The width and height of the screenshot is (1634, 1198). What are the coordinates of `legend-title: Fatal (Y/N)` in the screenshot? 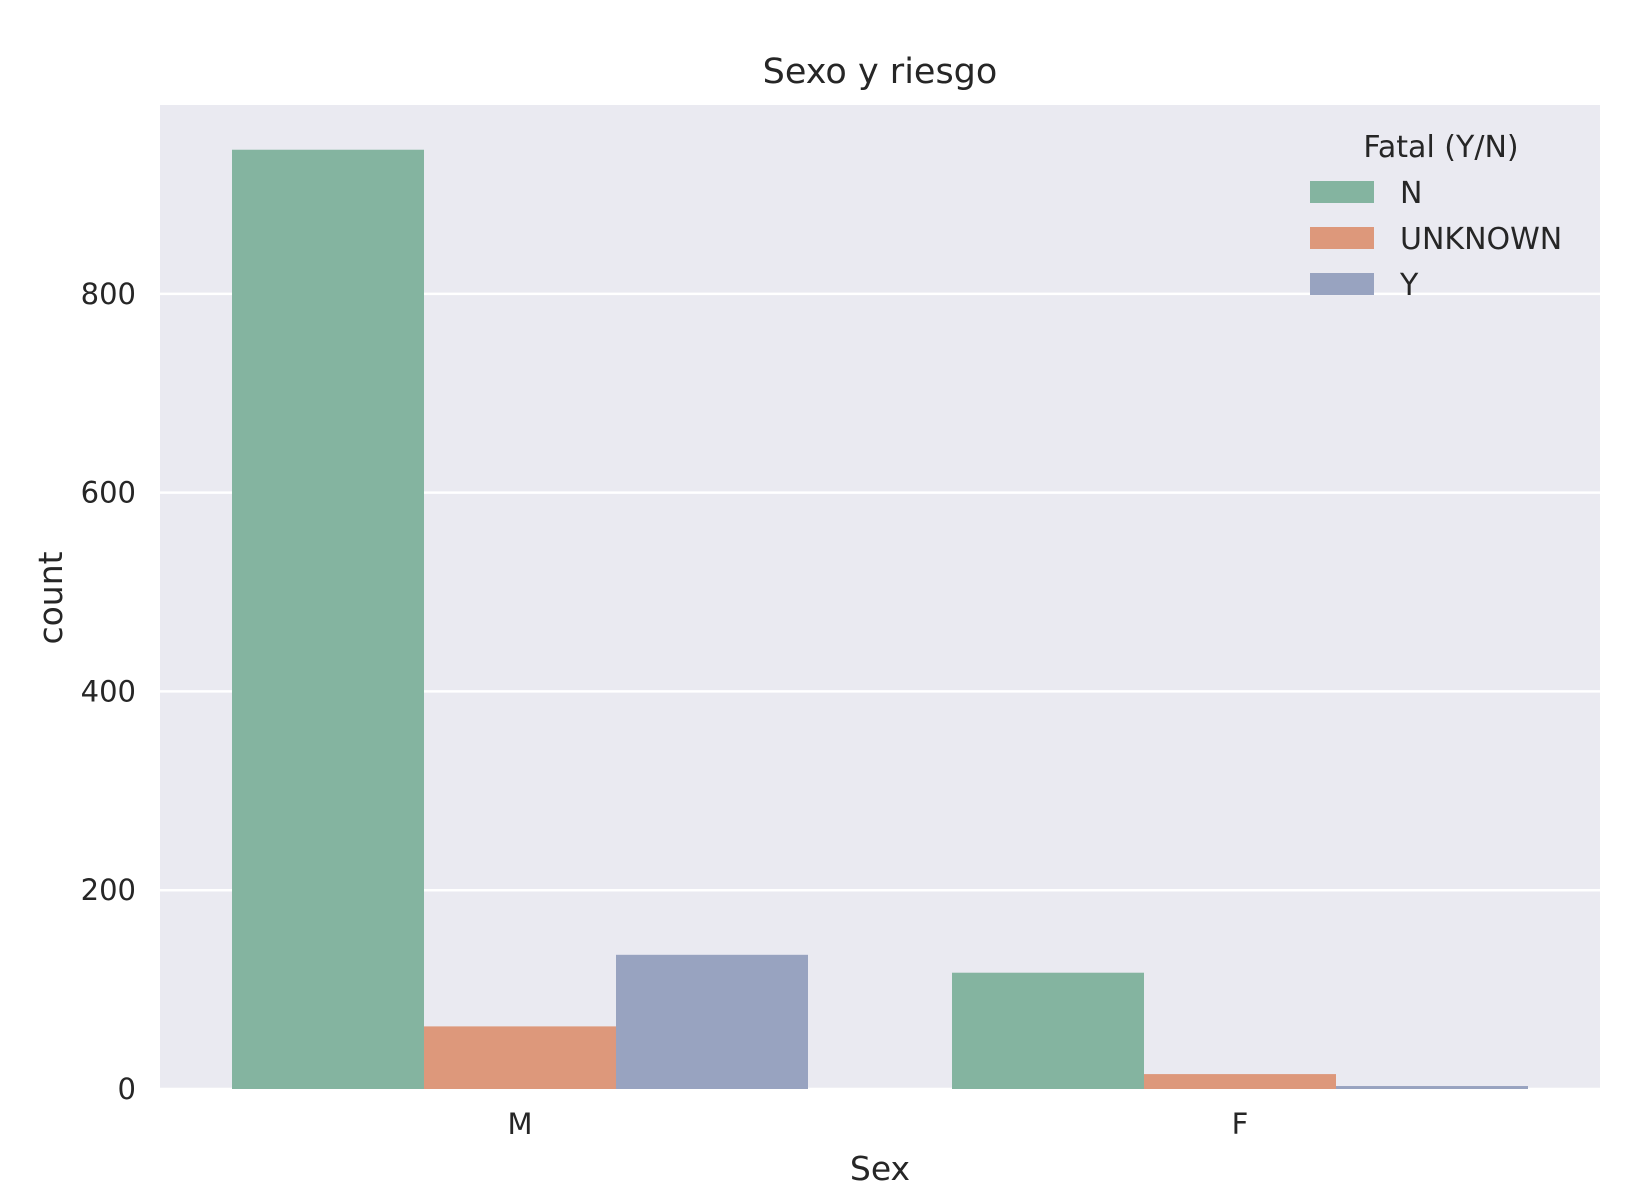 It's located at (1440, 147).